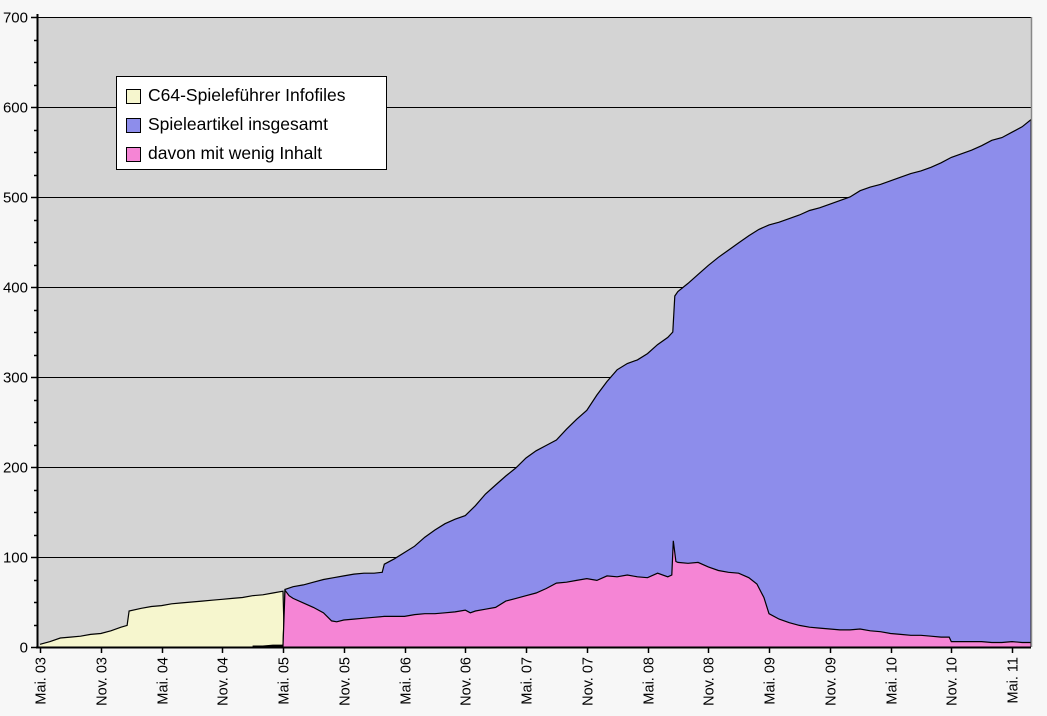 The image size is (1047, 716). What do you see at coordinates (15, 288) in the screenshot?
I see `y-tick-label: 400` at bounding box center [15, 288].